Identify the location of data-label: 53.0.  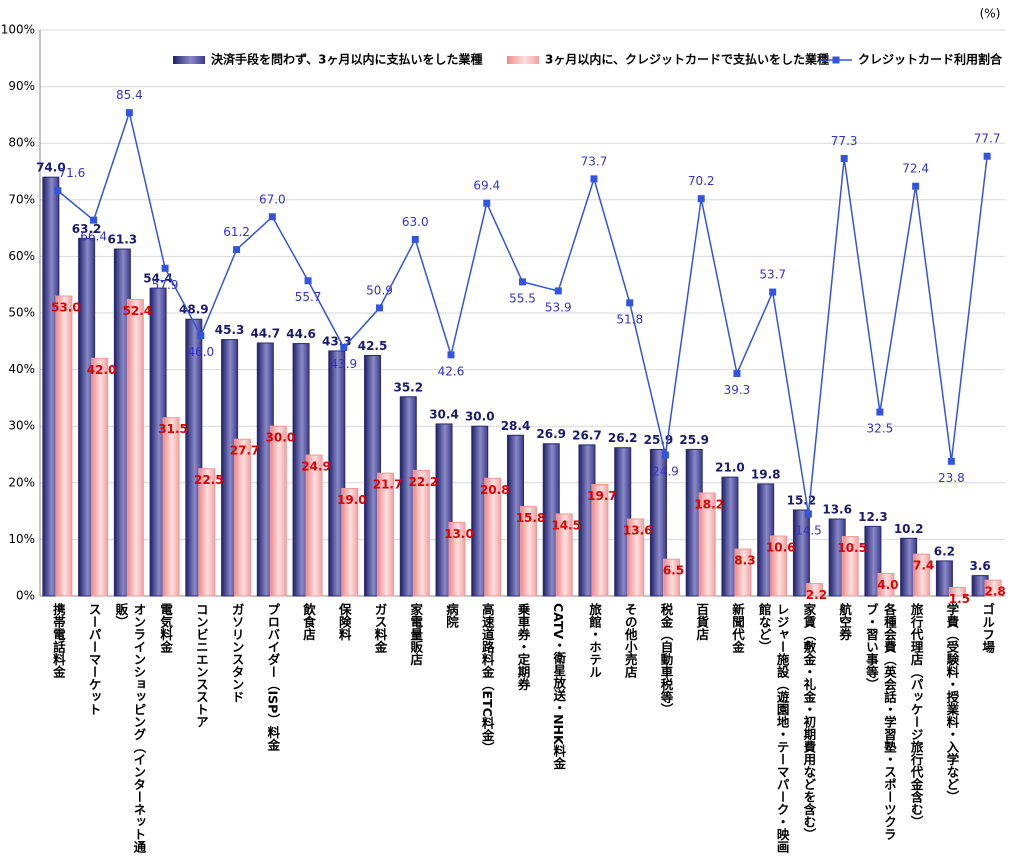
(66, 308).